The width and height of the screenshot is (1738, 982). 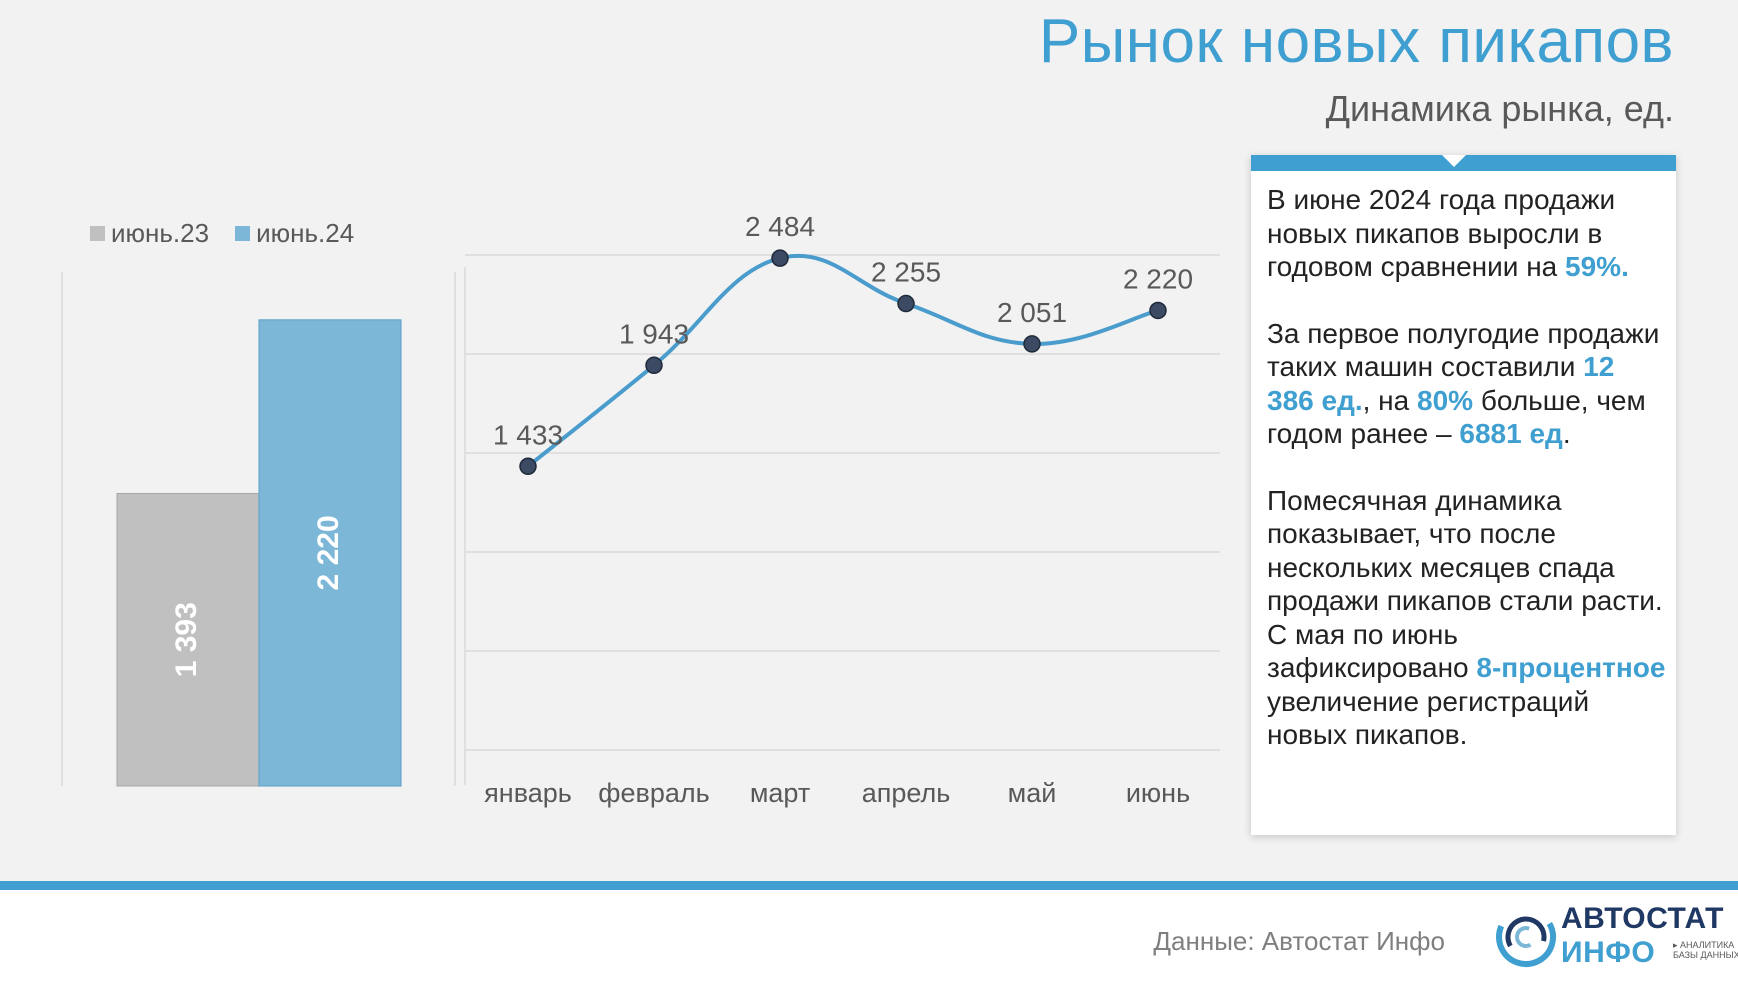 I want to click on logo-tagline: ▸ АНАЛИТИКА БАЗЫ ДАННЫХ, so click(x=1705, y=950).